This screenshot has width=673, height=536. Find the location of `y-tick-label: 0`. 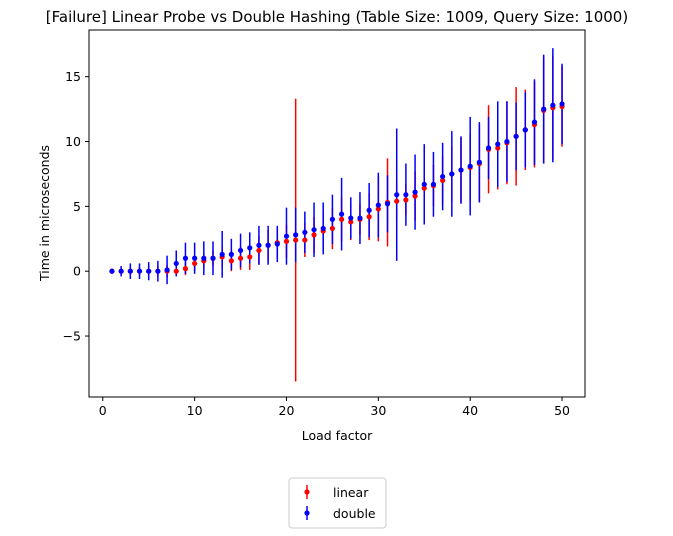

y-tick-label: 0 is located at coordinates (77, 271).